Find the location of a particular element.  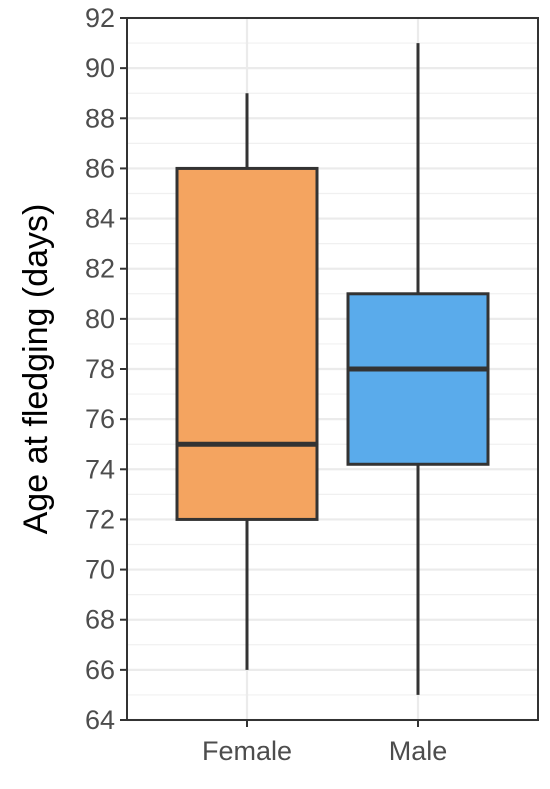

x-axis: Female Male is located at coordinates (324, 743).